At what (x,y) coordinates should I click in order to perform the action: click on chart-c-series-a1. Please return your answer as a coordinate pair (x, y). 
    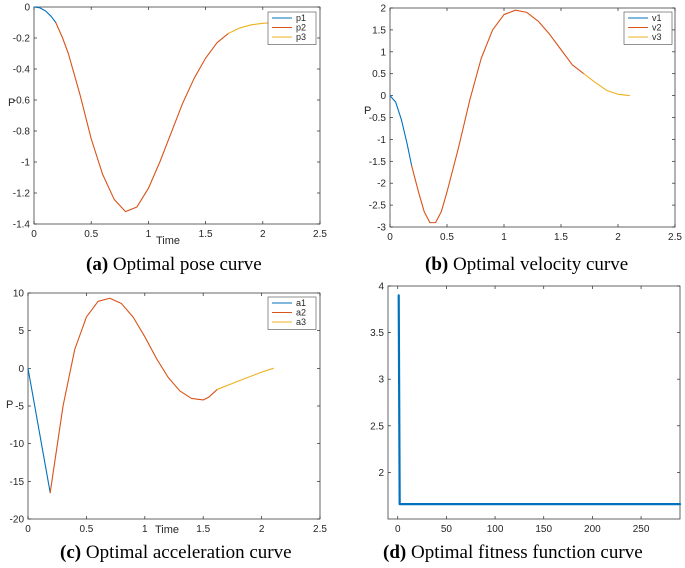
    Looking at the image, I should click on (39, 430).